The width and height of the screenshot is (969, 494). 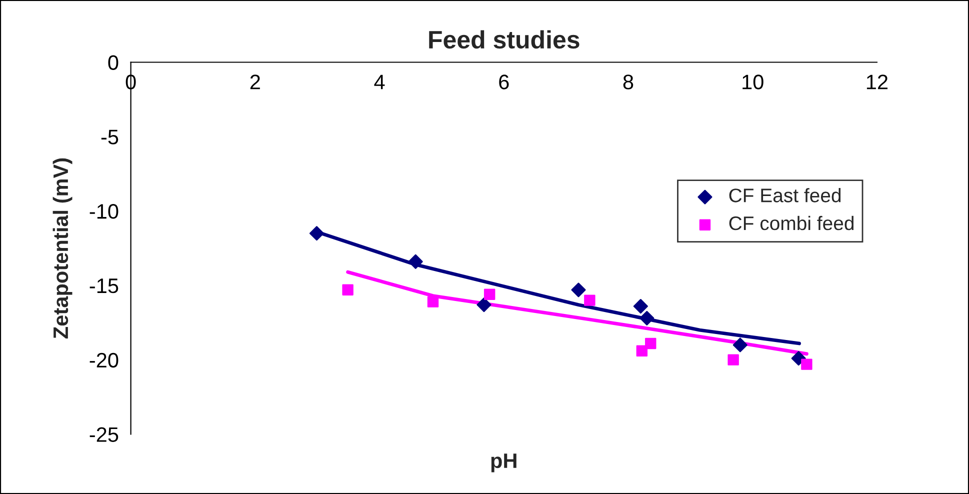 I want to click on x-tick-label: 4, so click(x=379, y=82).